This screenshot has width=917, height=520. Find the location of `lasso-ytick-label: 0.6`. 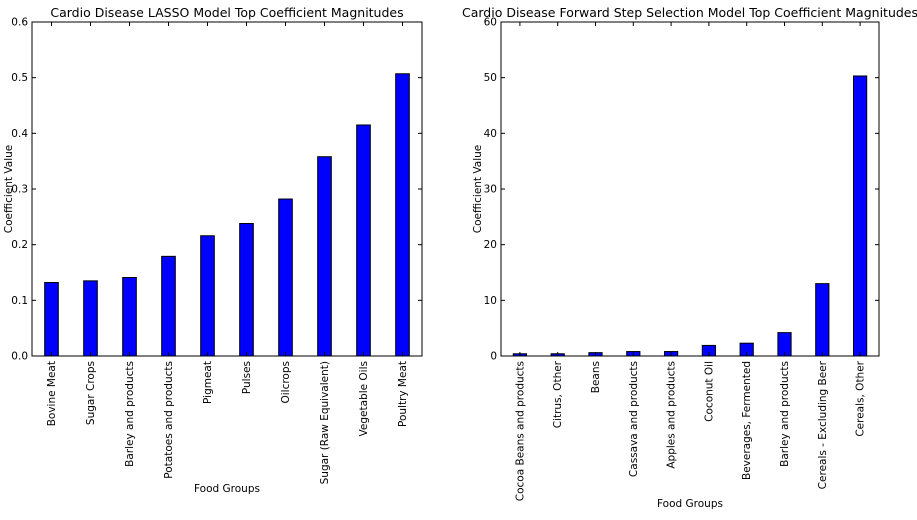

lasso-ytick-label: 0.6 is located at coordinates (19, 23).